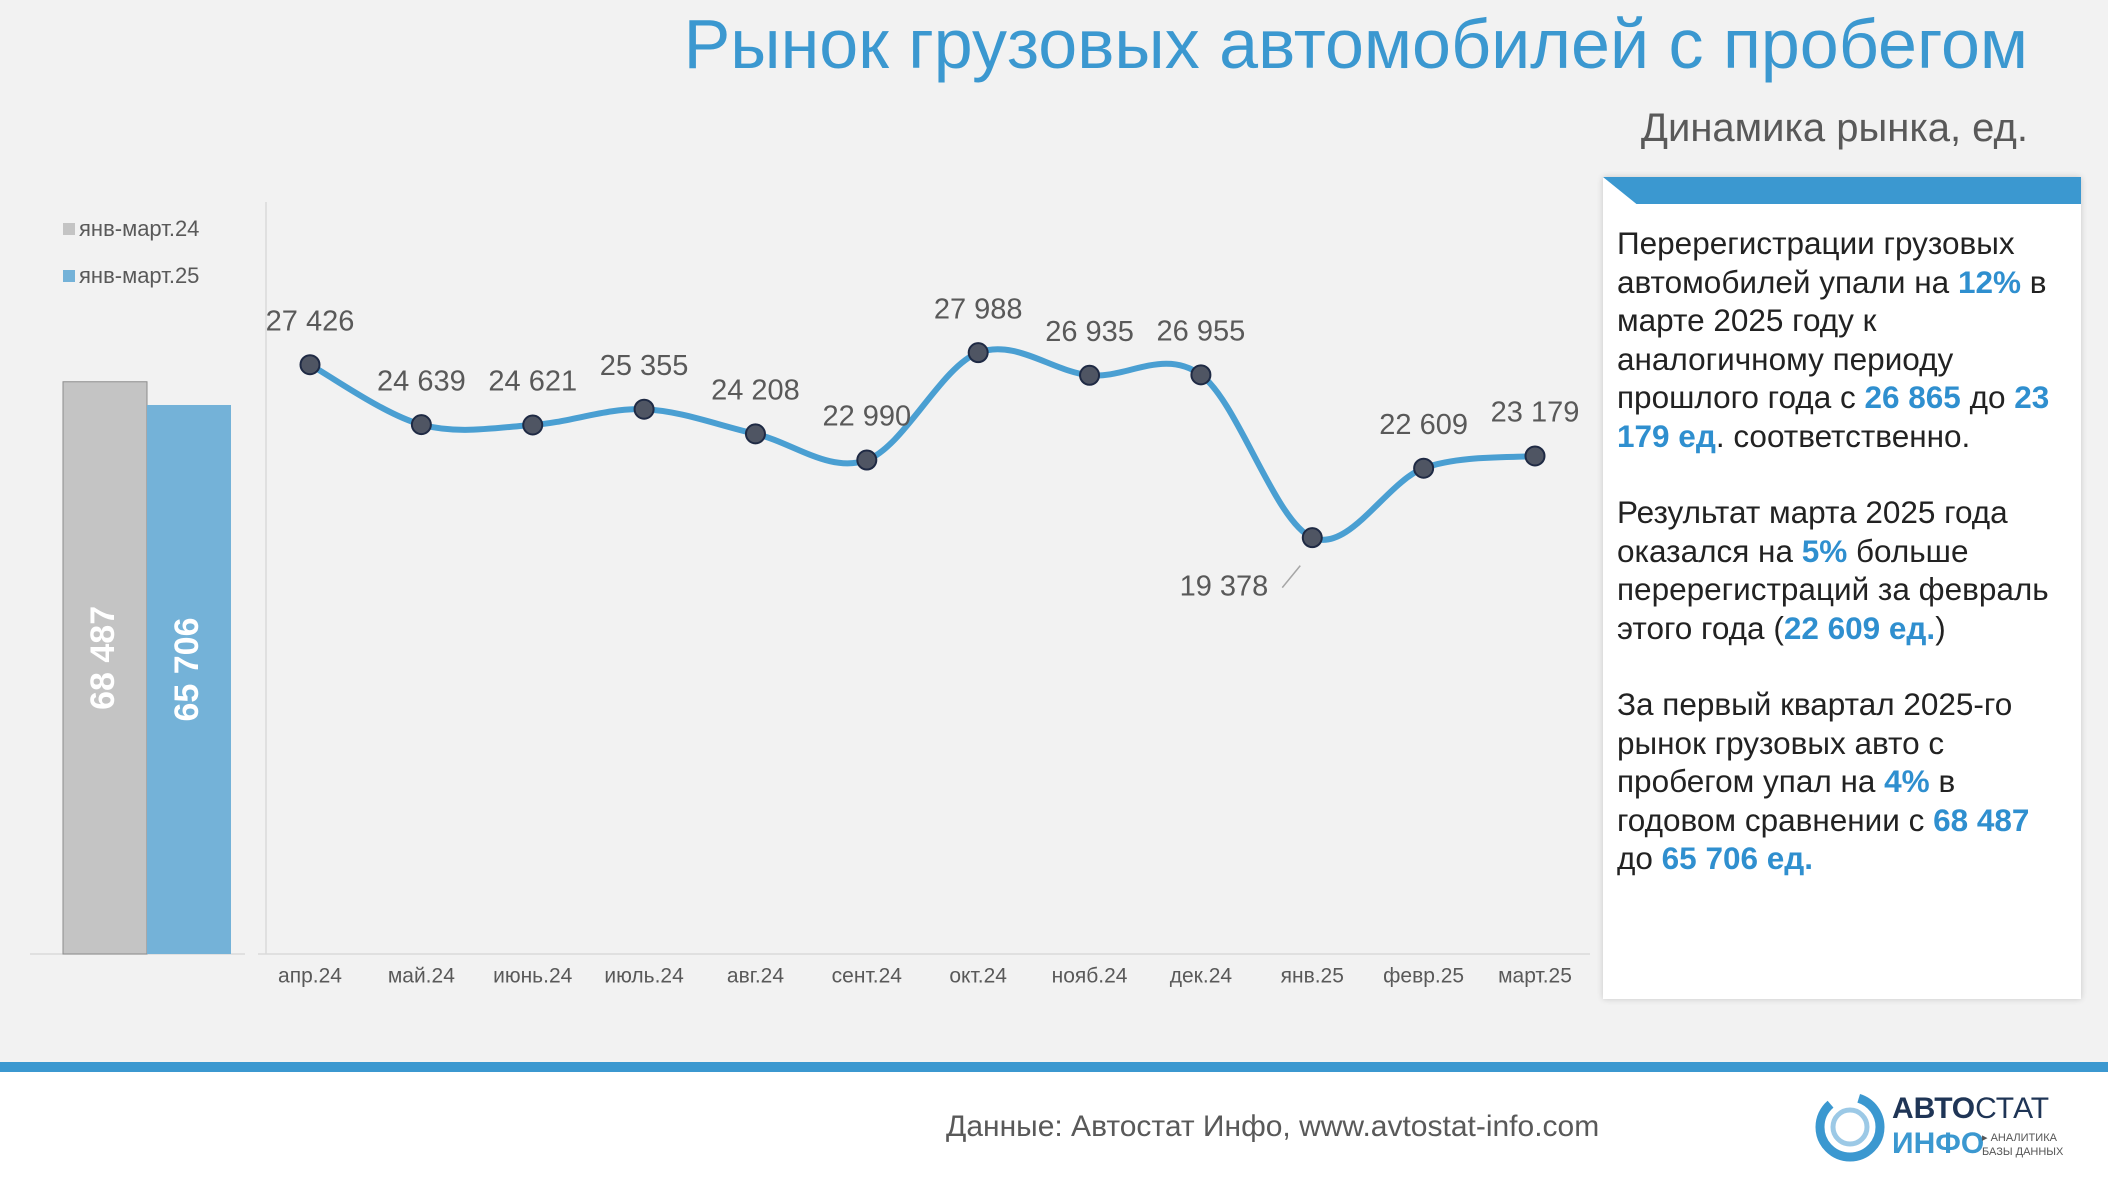 Image resolution: width=2108 pixels, height=1184 pixels. I want to click on data-label: 27 988, so click(978, 309).